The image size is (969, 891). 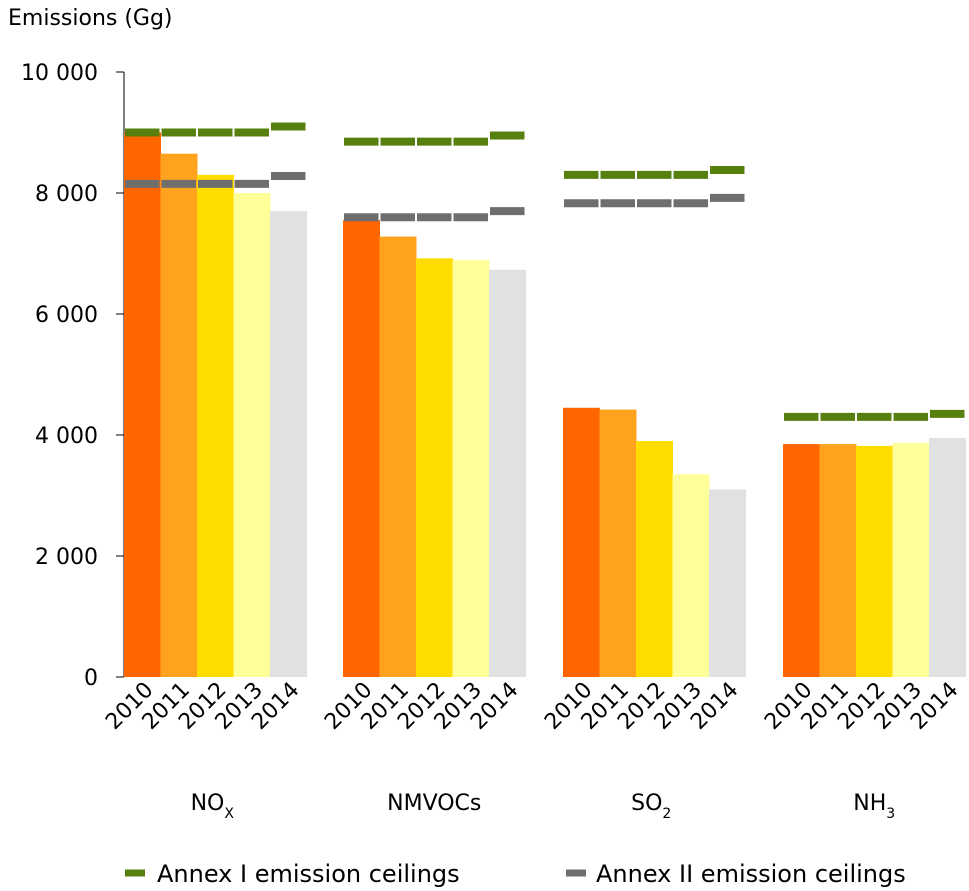 I want to click on legend-item: Annex I emission ceilings, so click(x=292, y=874).